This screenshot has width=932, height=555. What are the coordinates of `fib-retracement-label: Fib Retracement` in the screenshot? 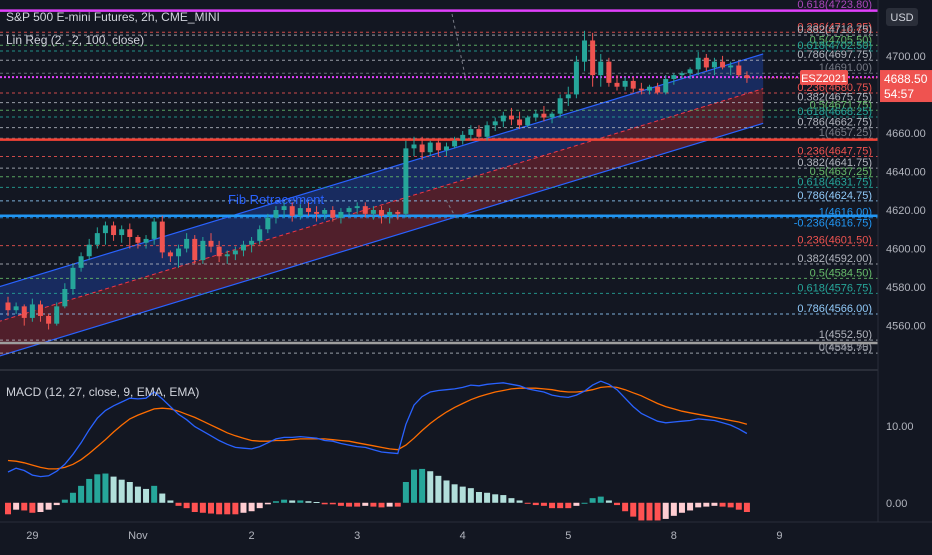 It's located at (276, 199).